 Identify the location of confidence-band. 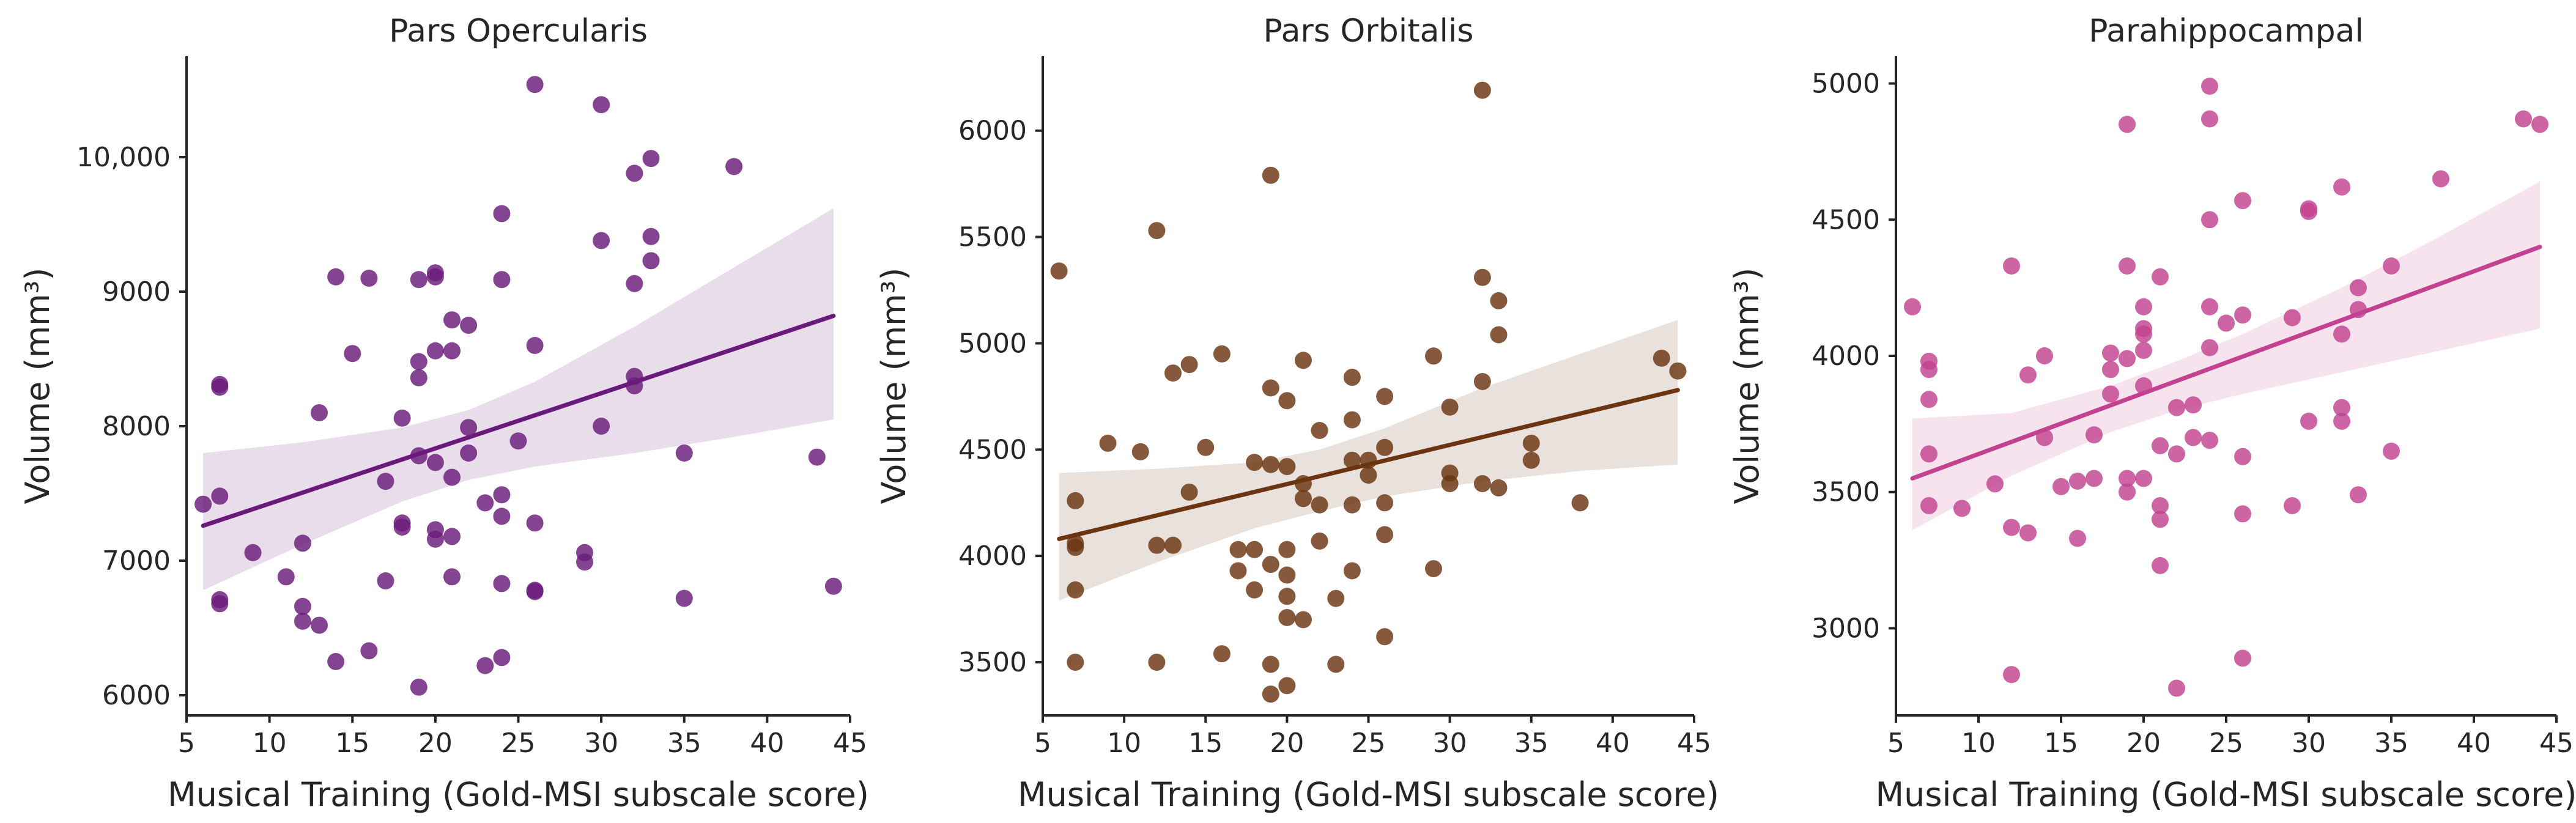
(2226, 356).